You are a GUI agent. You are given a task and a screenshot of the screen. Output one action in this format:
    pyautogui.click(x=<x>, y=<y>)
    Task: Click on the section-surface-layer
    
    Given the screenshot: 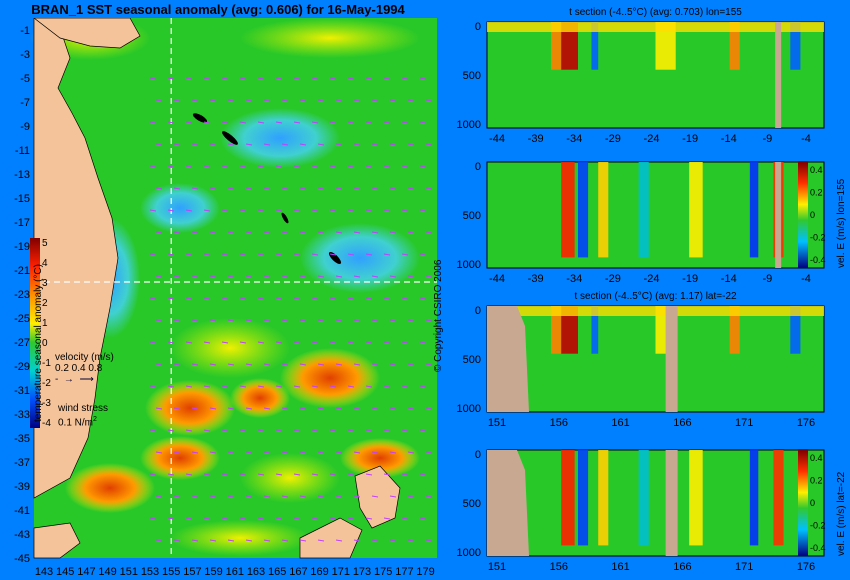 What is the action you would take?
    pyautogui.click(x=655, y=27)
    